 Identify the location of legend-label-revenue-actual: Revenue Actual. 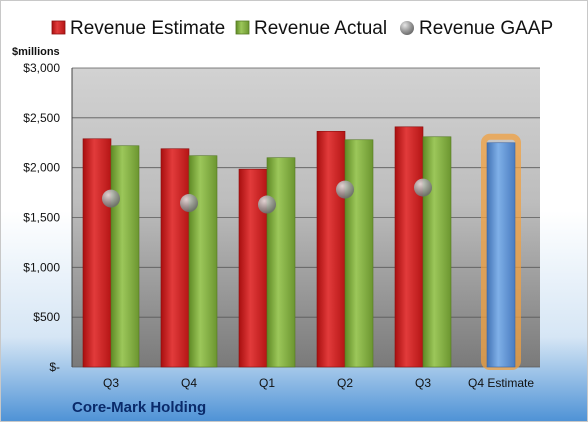
(320, 28).